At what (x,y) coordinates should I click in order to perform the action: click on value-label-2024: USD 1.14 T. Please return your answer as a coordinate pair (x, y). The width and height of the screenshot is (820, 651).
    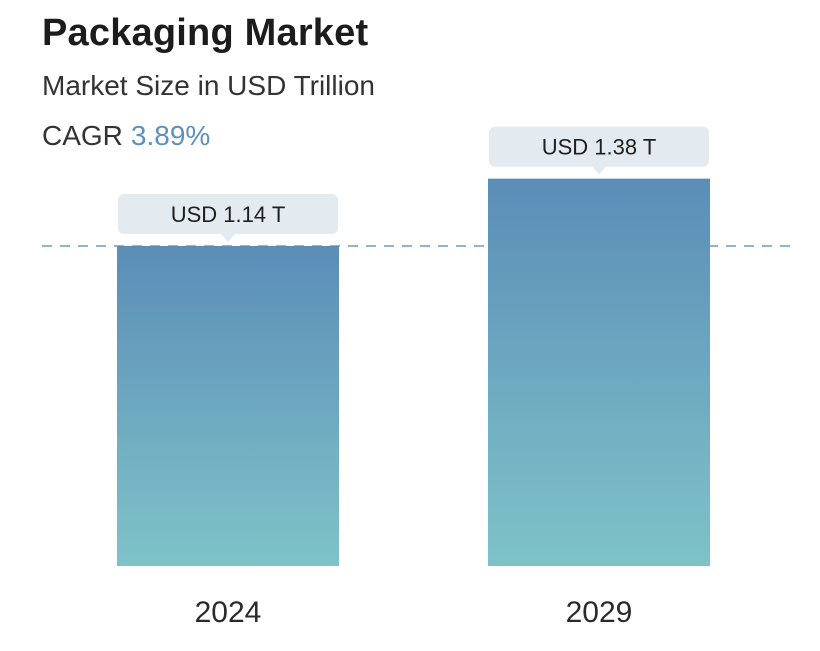
    Looking at the image, I should click on (228, 218).